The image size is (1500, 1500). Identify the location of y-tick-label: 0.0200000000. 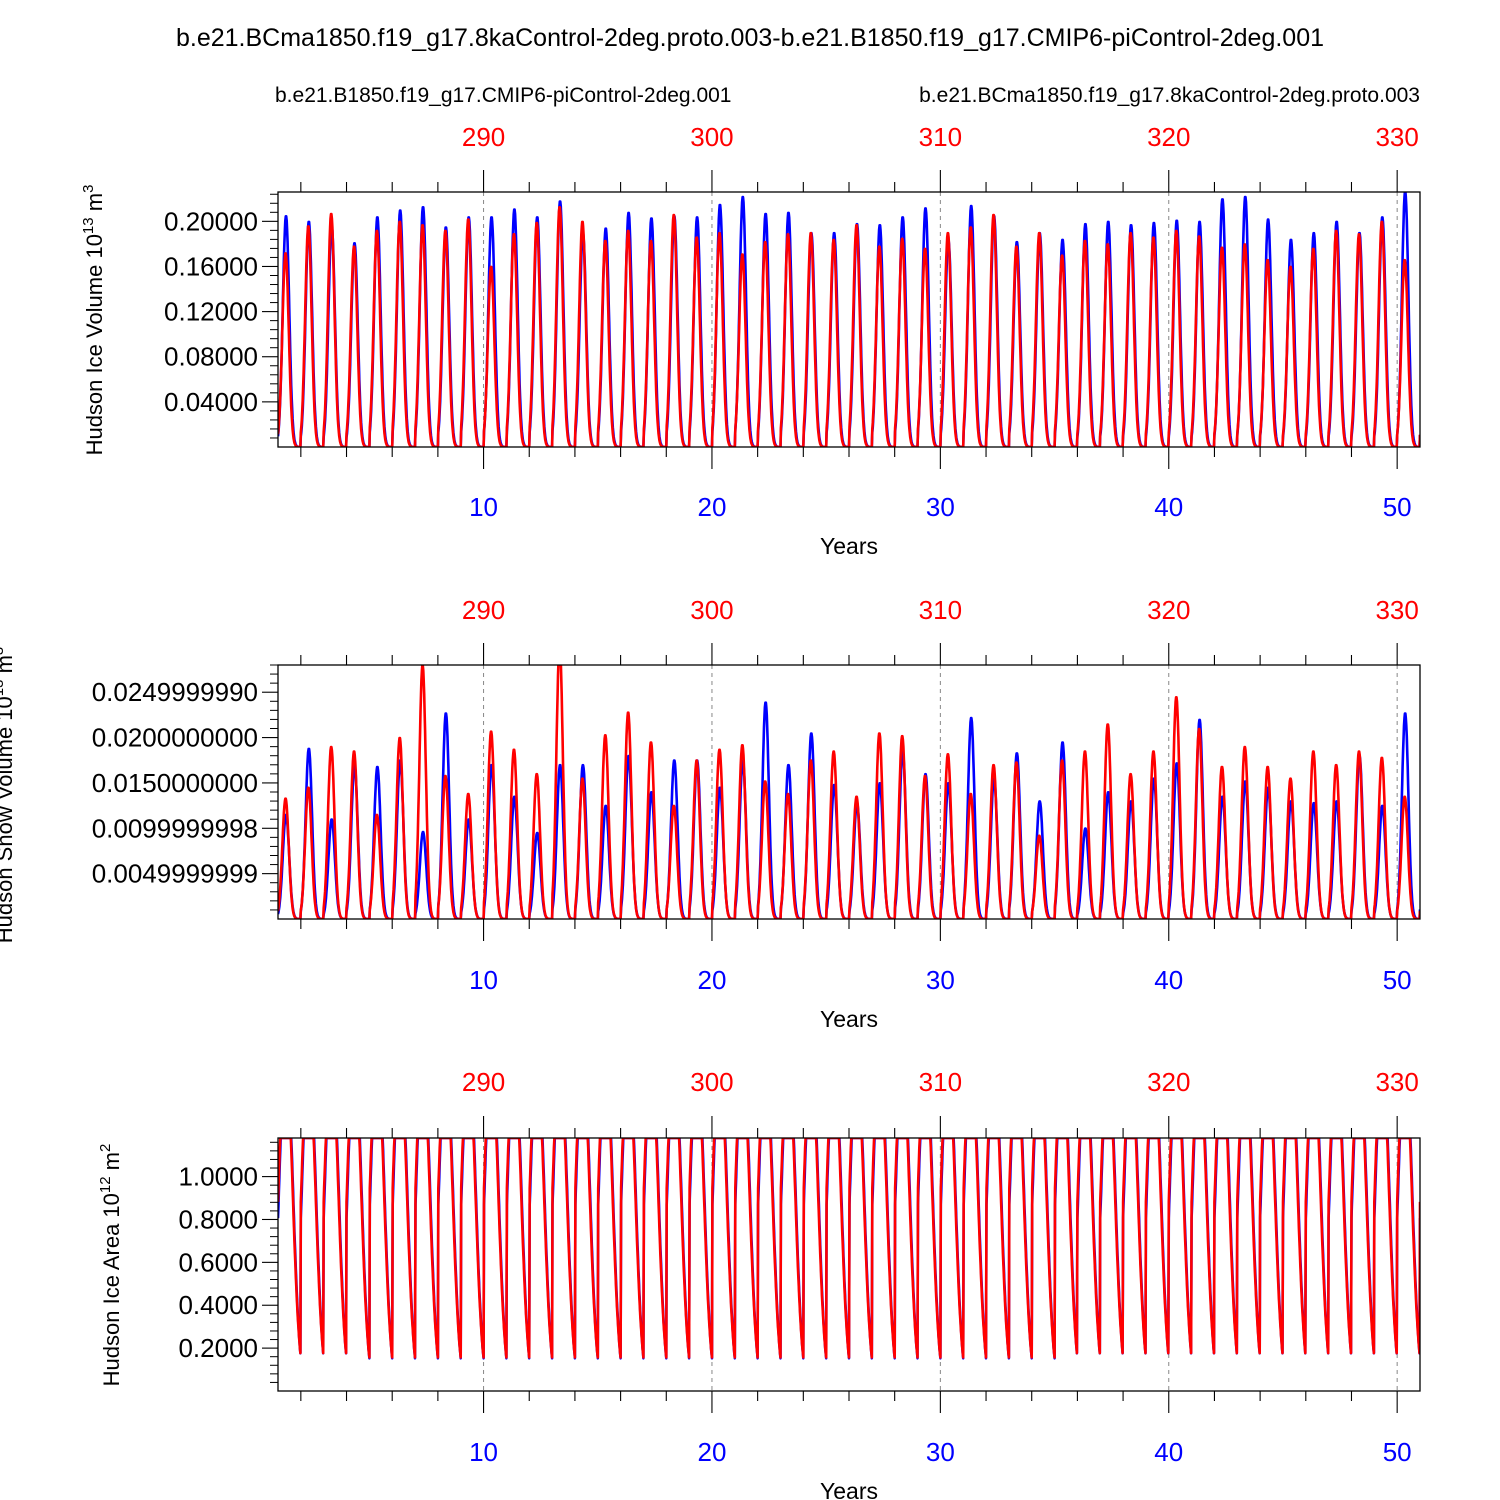
(175, 738).